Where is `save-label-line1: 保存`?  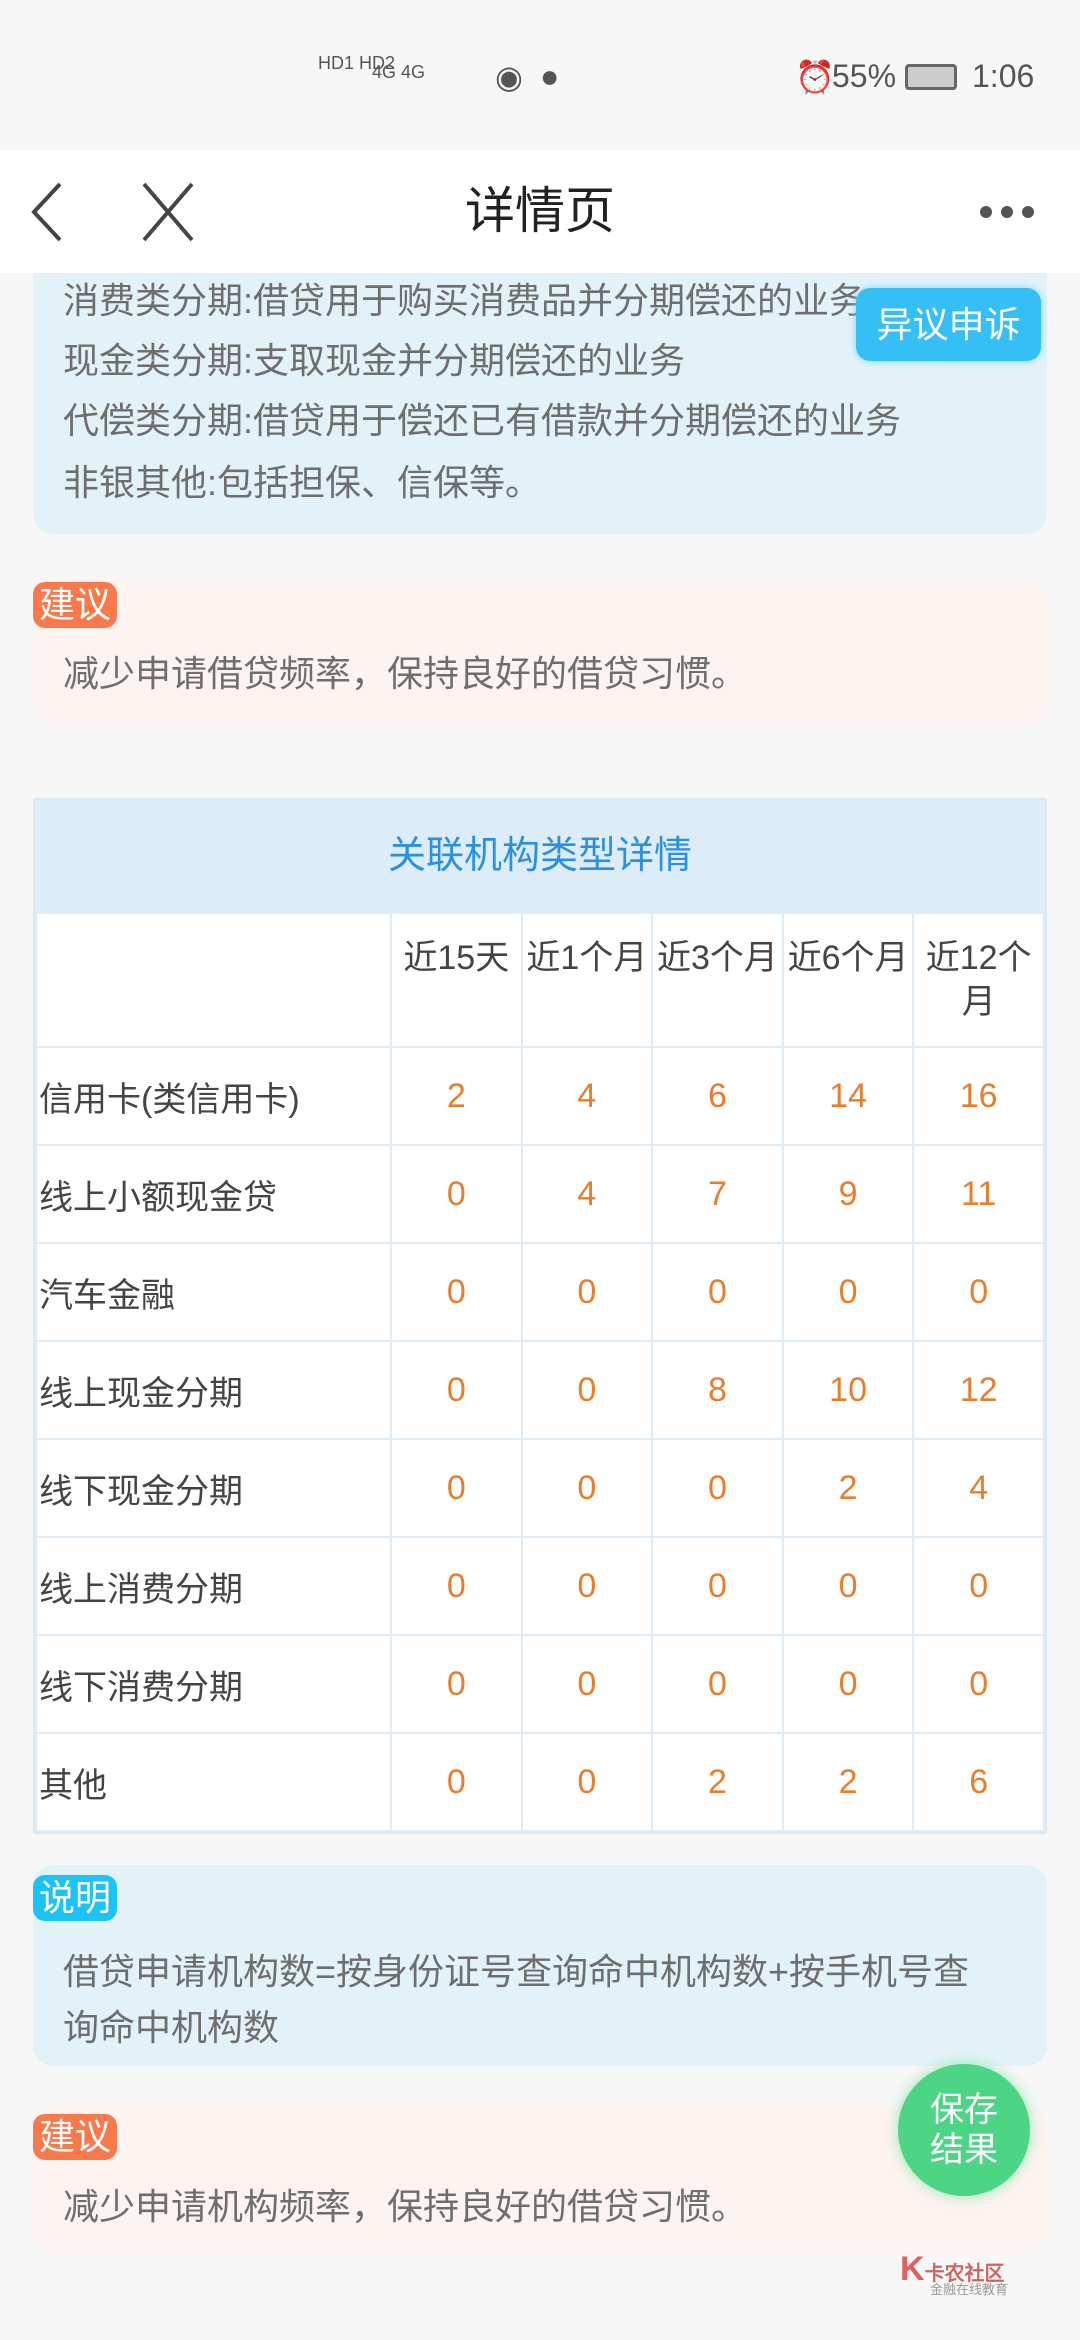
save-label-line1: 保存 is located at coordinates (964, 2110).